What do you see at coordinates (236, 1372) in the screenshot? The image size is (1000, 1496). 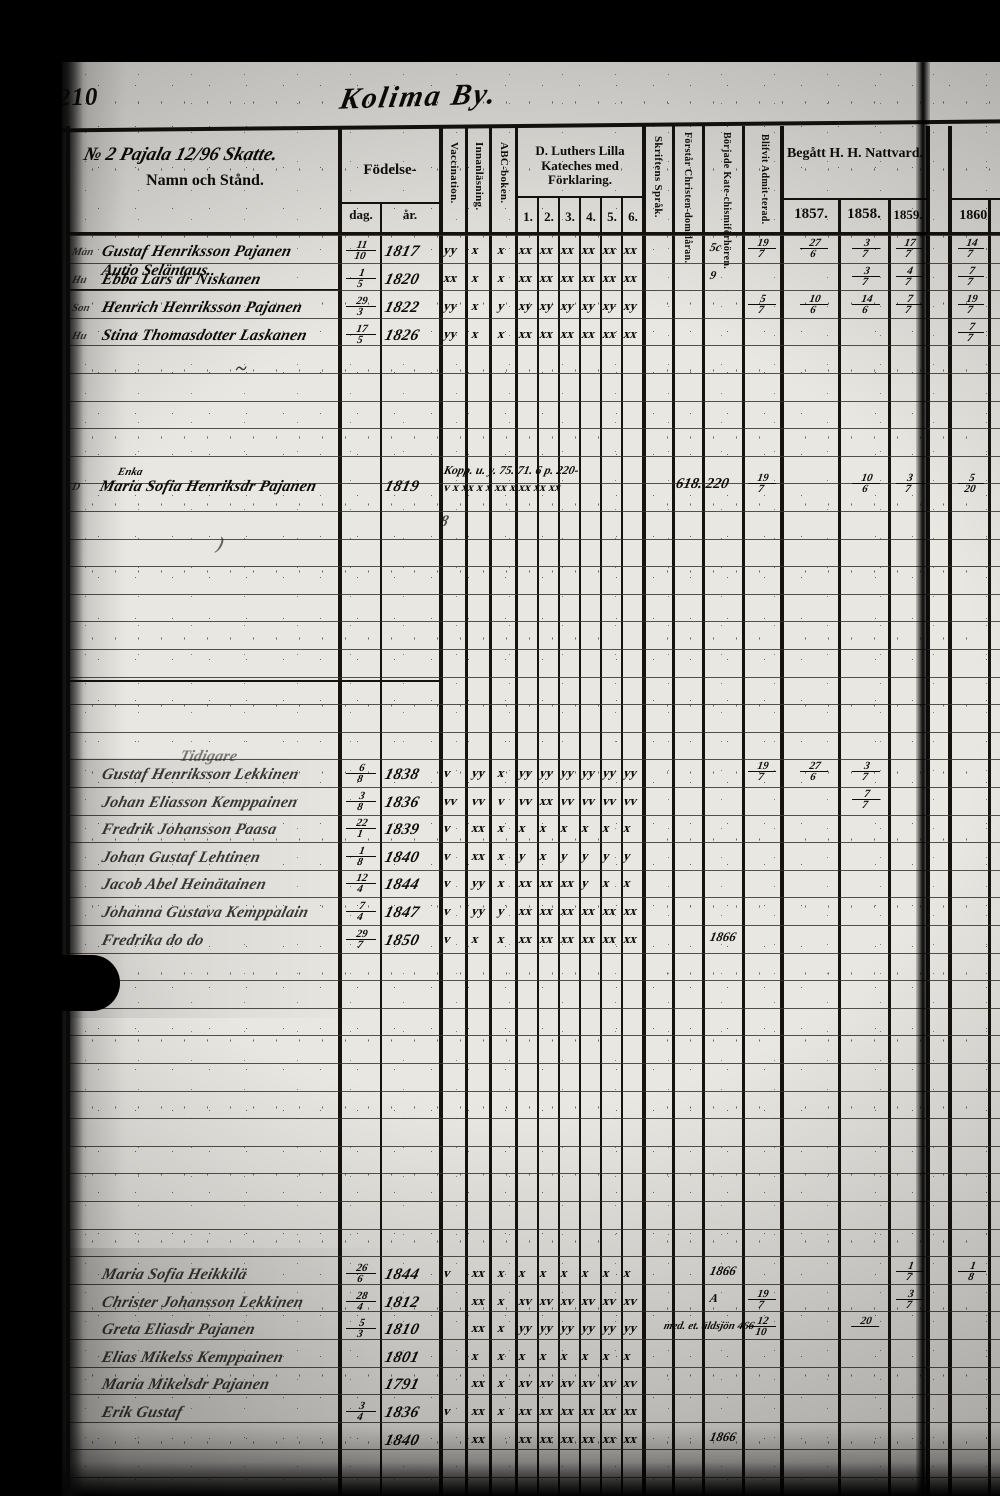 I see `scan-smudge` at bounding box center [236, 1372].